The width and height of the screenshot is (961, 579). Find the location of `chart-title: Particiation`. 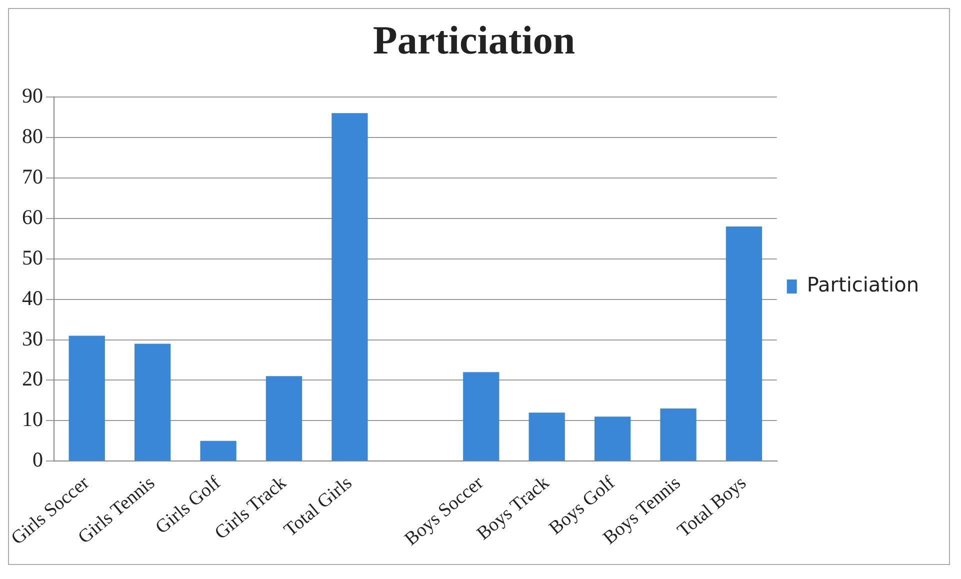

chart-title: Particiation is located at coordinates (474, 39).